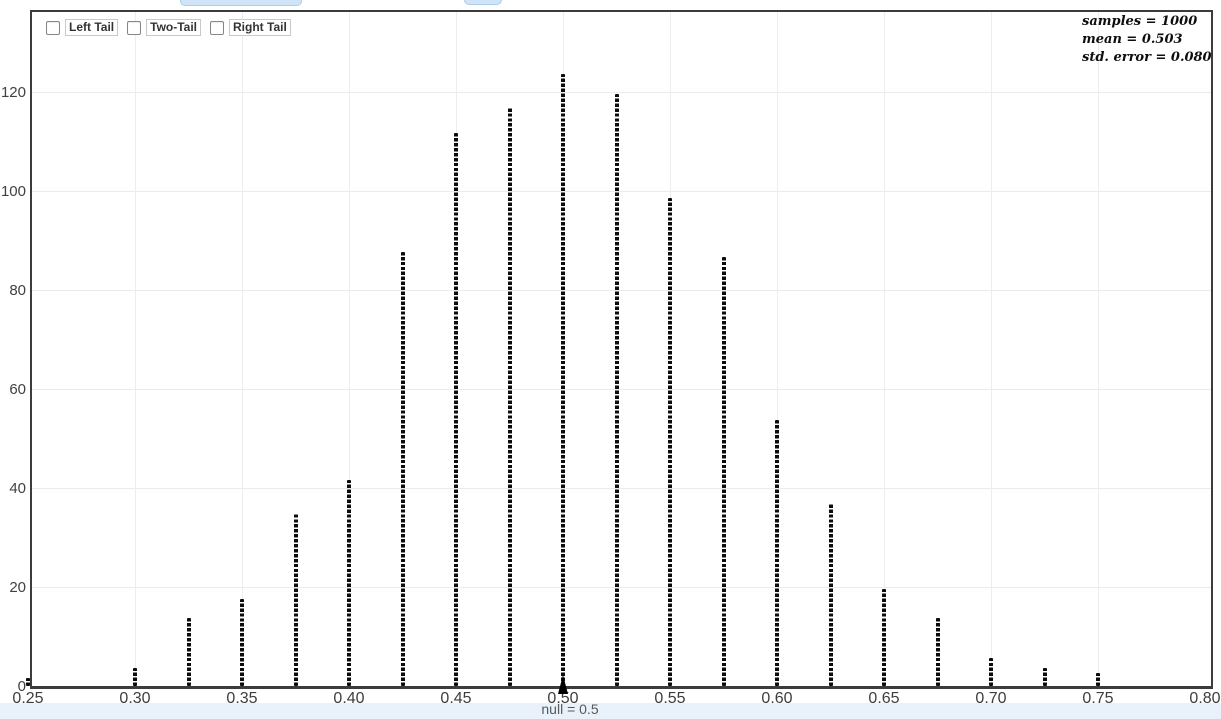 The width and height of the screenshot is (1221, 719). What do you see at coordinates (134, 27) in the screenshot?
I see `two-tail-checkbox` at bounding box center [134, 27].